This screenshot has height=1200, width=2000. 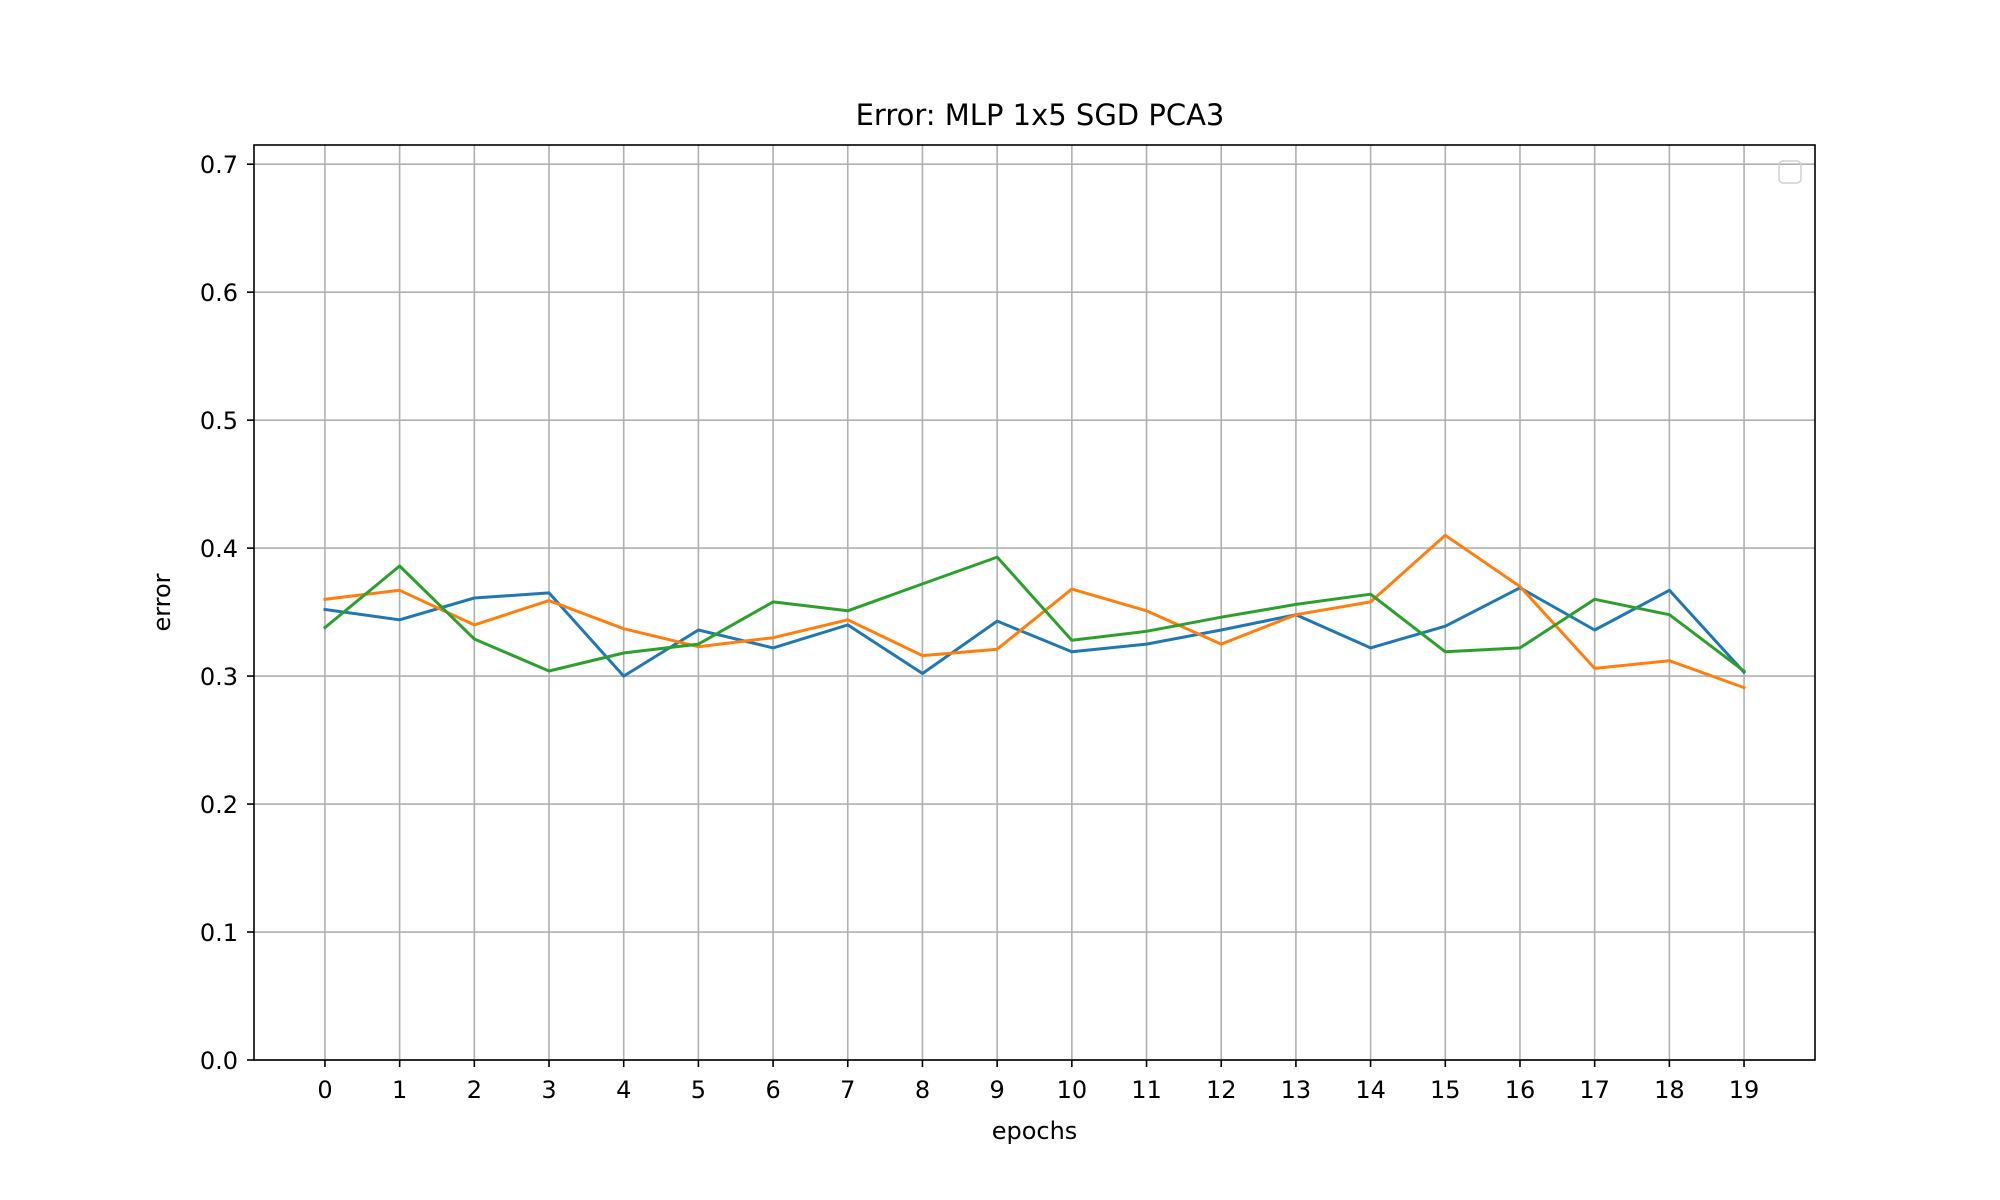 I want to click on y-tick-label: 0.5, so click(x=219, y=421).